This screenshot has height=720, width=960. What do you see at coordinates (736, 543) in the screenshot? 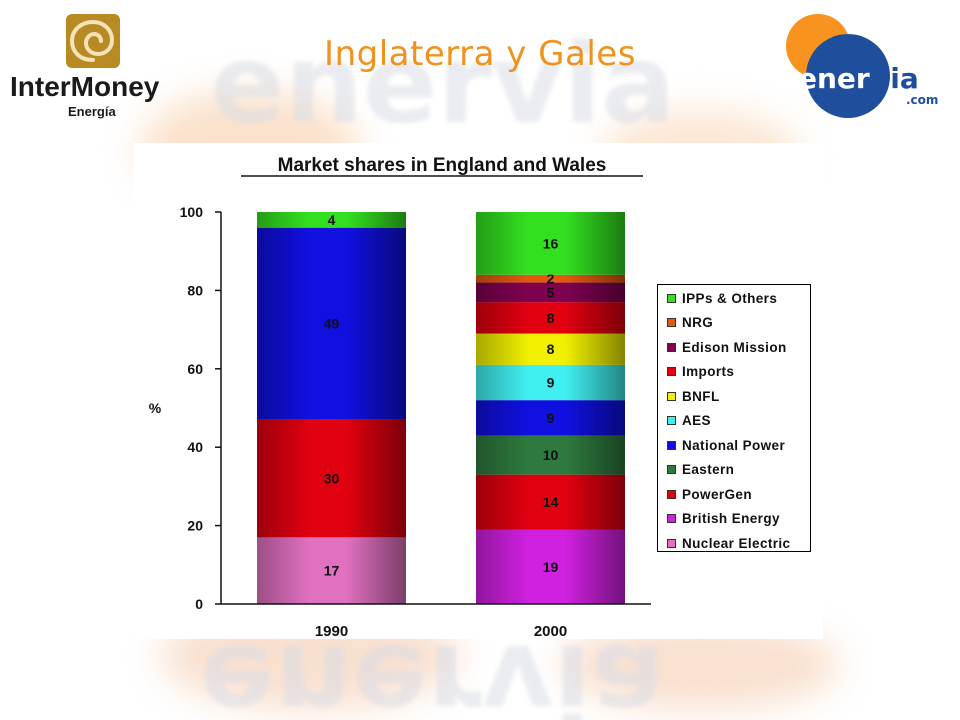
I see `legend-label-nuclear-electric: Nuclear Electric` at bounding box center [736, 543].